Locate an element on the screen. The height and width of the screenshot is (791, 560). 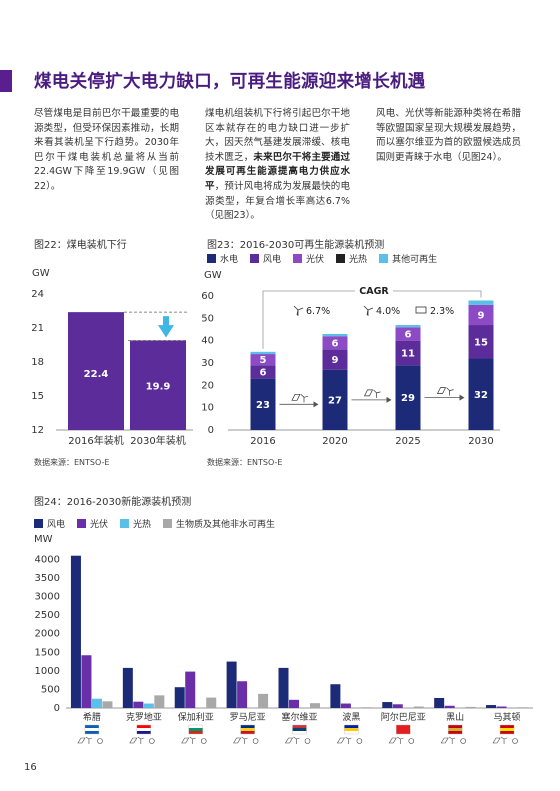
fig22-ytick: 21 is located at coordinates (37, 328).